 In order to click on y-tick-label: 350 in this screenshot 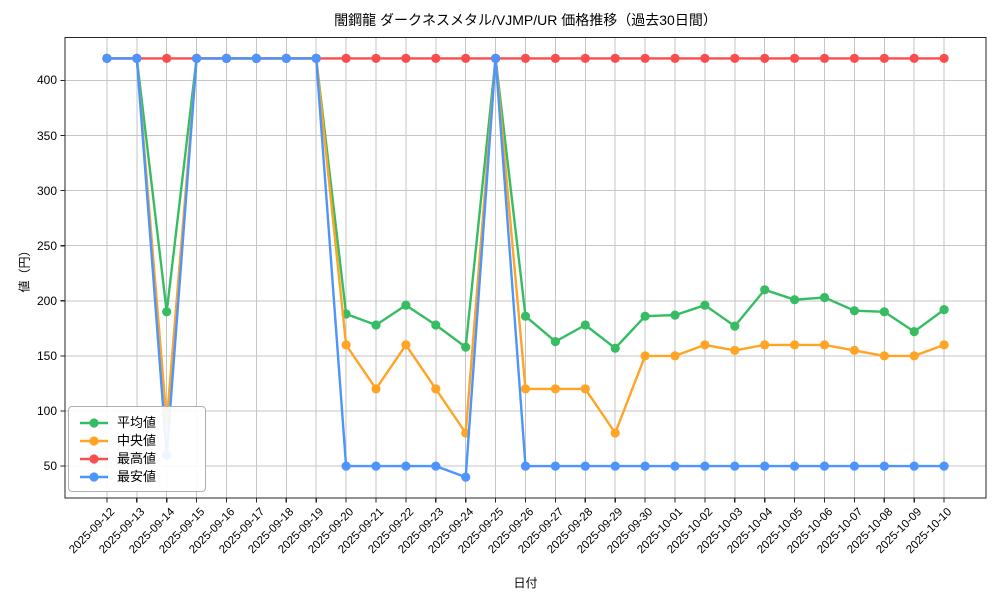, I will do `click(46, 135)`.